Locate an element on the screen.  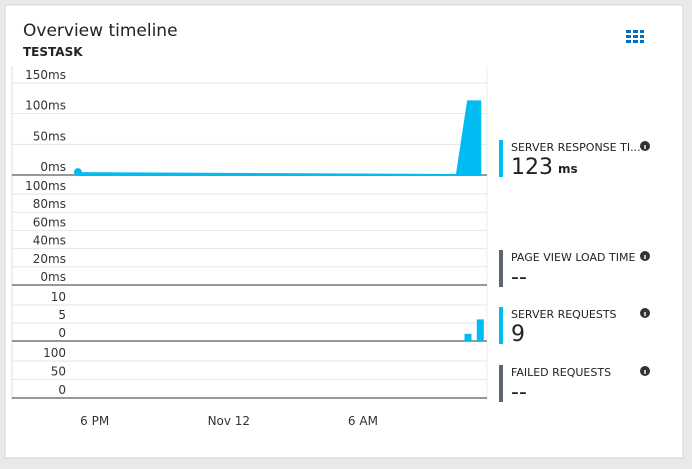
y-tick-label: 60ms is located at coordinates (49, 222).